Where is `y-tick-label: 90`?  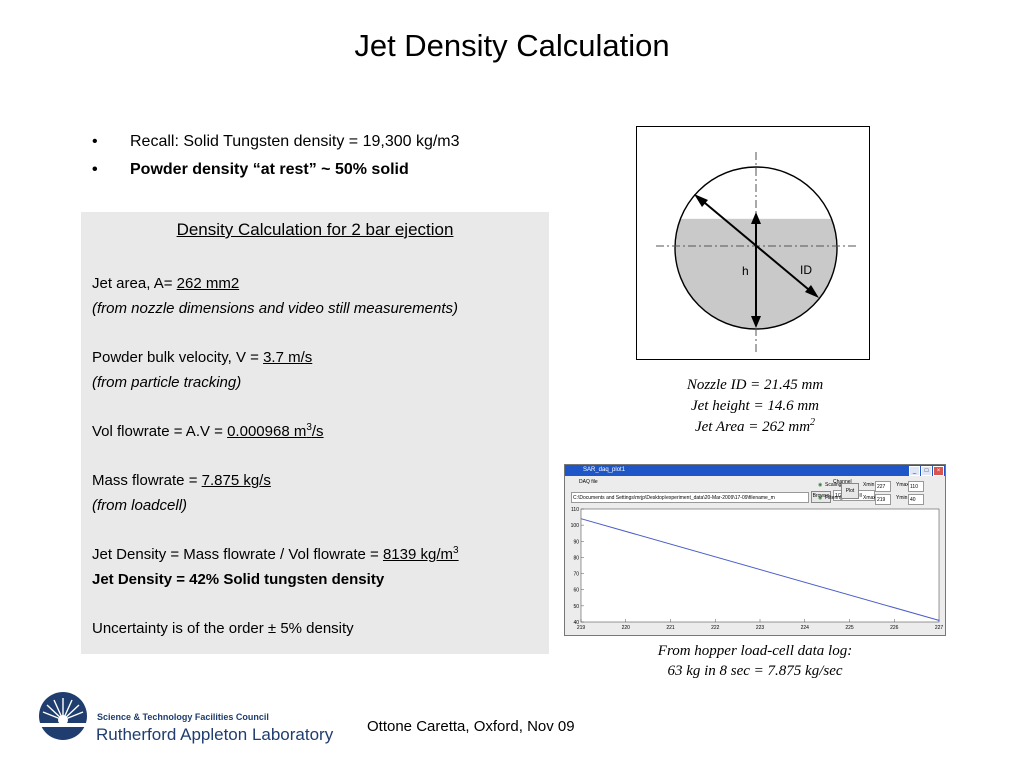
y-tick-label: 90 is located at coordinates (576, 542).